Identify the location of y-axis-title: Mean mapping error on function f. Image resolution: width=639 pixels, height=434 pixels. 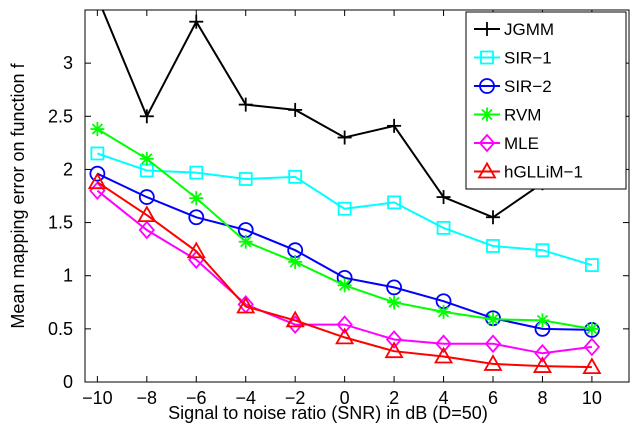
(18, 195).